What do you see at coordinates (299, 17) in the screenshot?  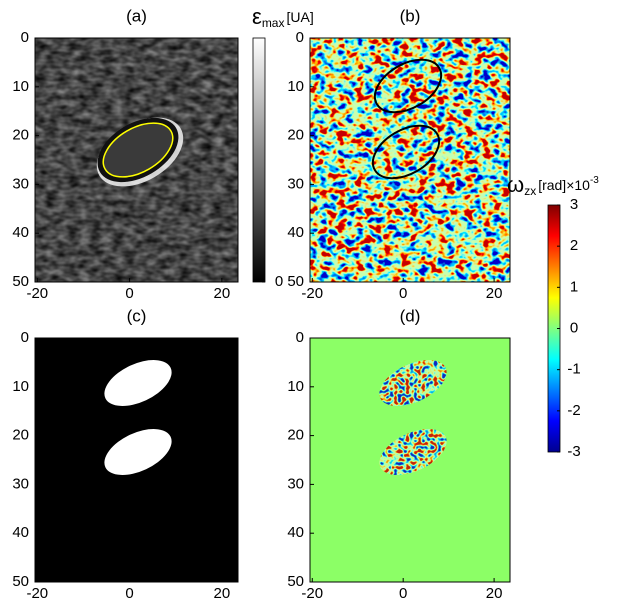 I see `colorbar-unit: [UA]` at bounding box center [299, 17].